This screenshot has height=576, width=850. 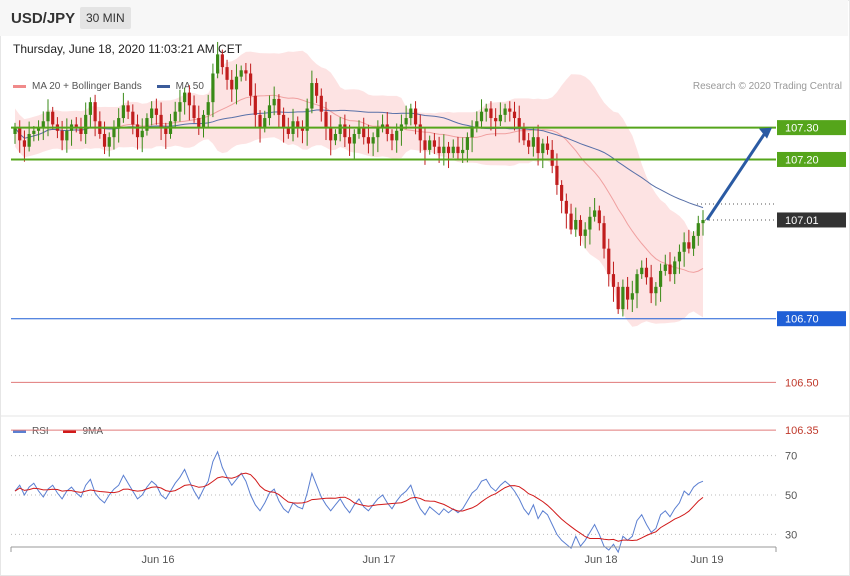 What do you see at coordinates (802, 160) in the screenshot?
I see `resistance-label-107.20: 107.20` at bounding box center [802, 160].